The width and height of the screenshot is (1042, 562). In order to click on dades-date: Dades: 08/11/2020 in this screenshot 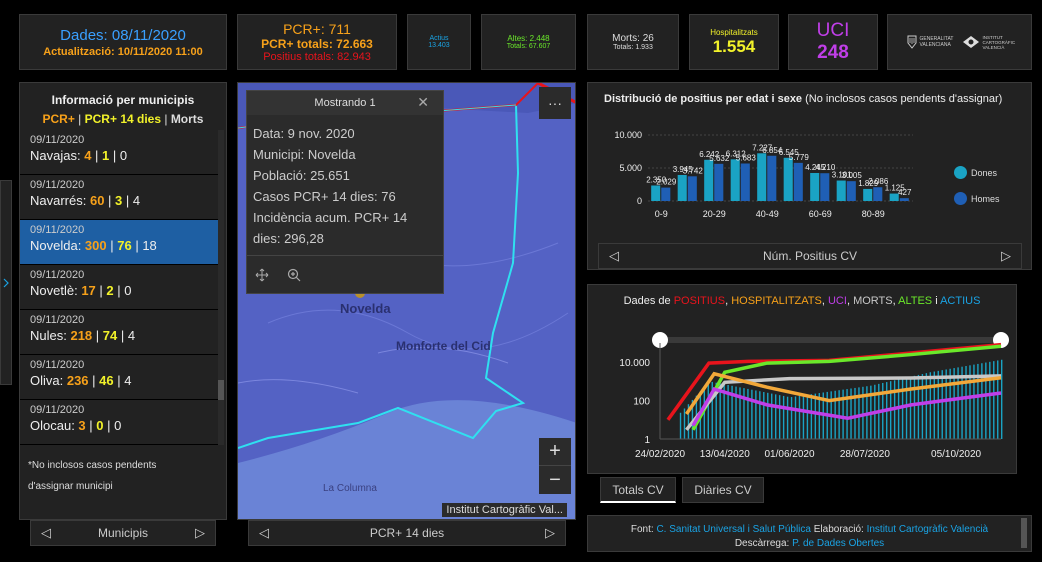, I will do `click(123, 35)`.